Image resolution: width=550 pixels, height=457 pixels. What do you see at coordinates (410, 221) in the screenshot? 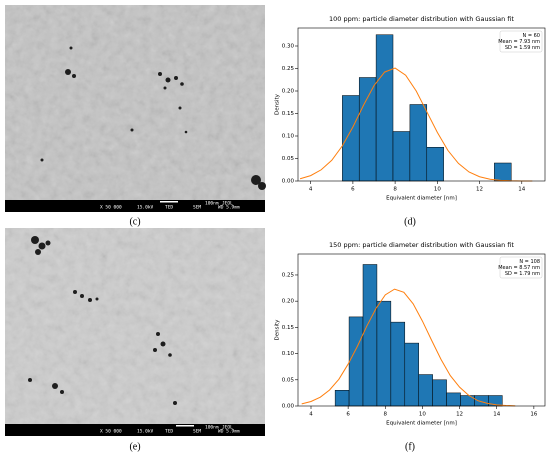
I see `panel-label: (d)` at bounding box center [410, 221].